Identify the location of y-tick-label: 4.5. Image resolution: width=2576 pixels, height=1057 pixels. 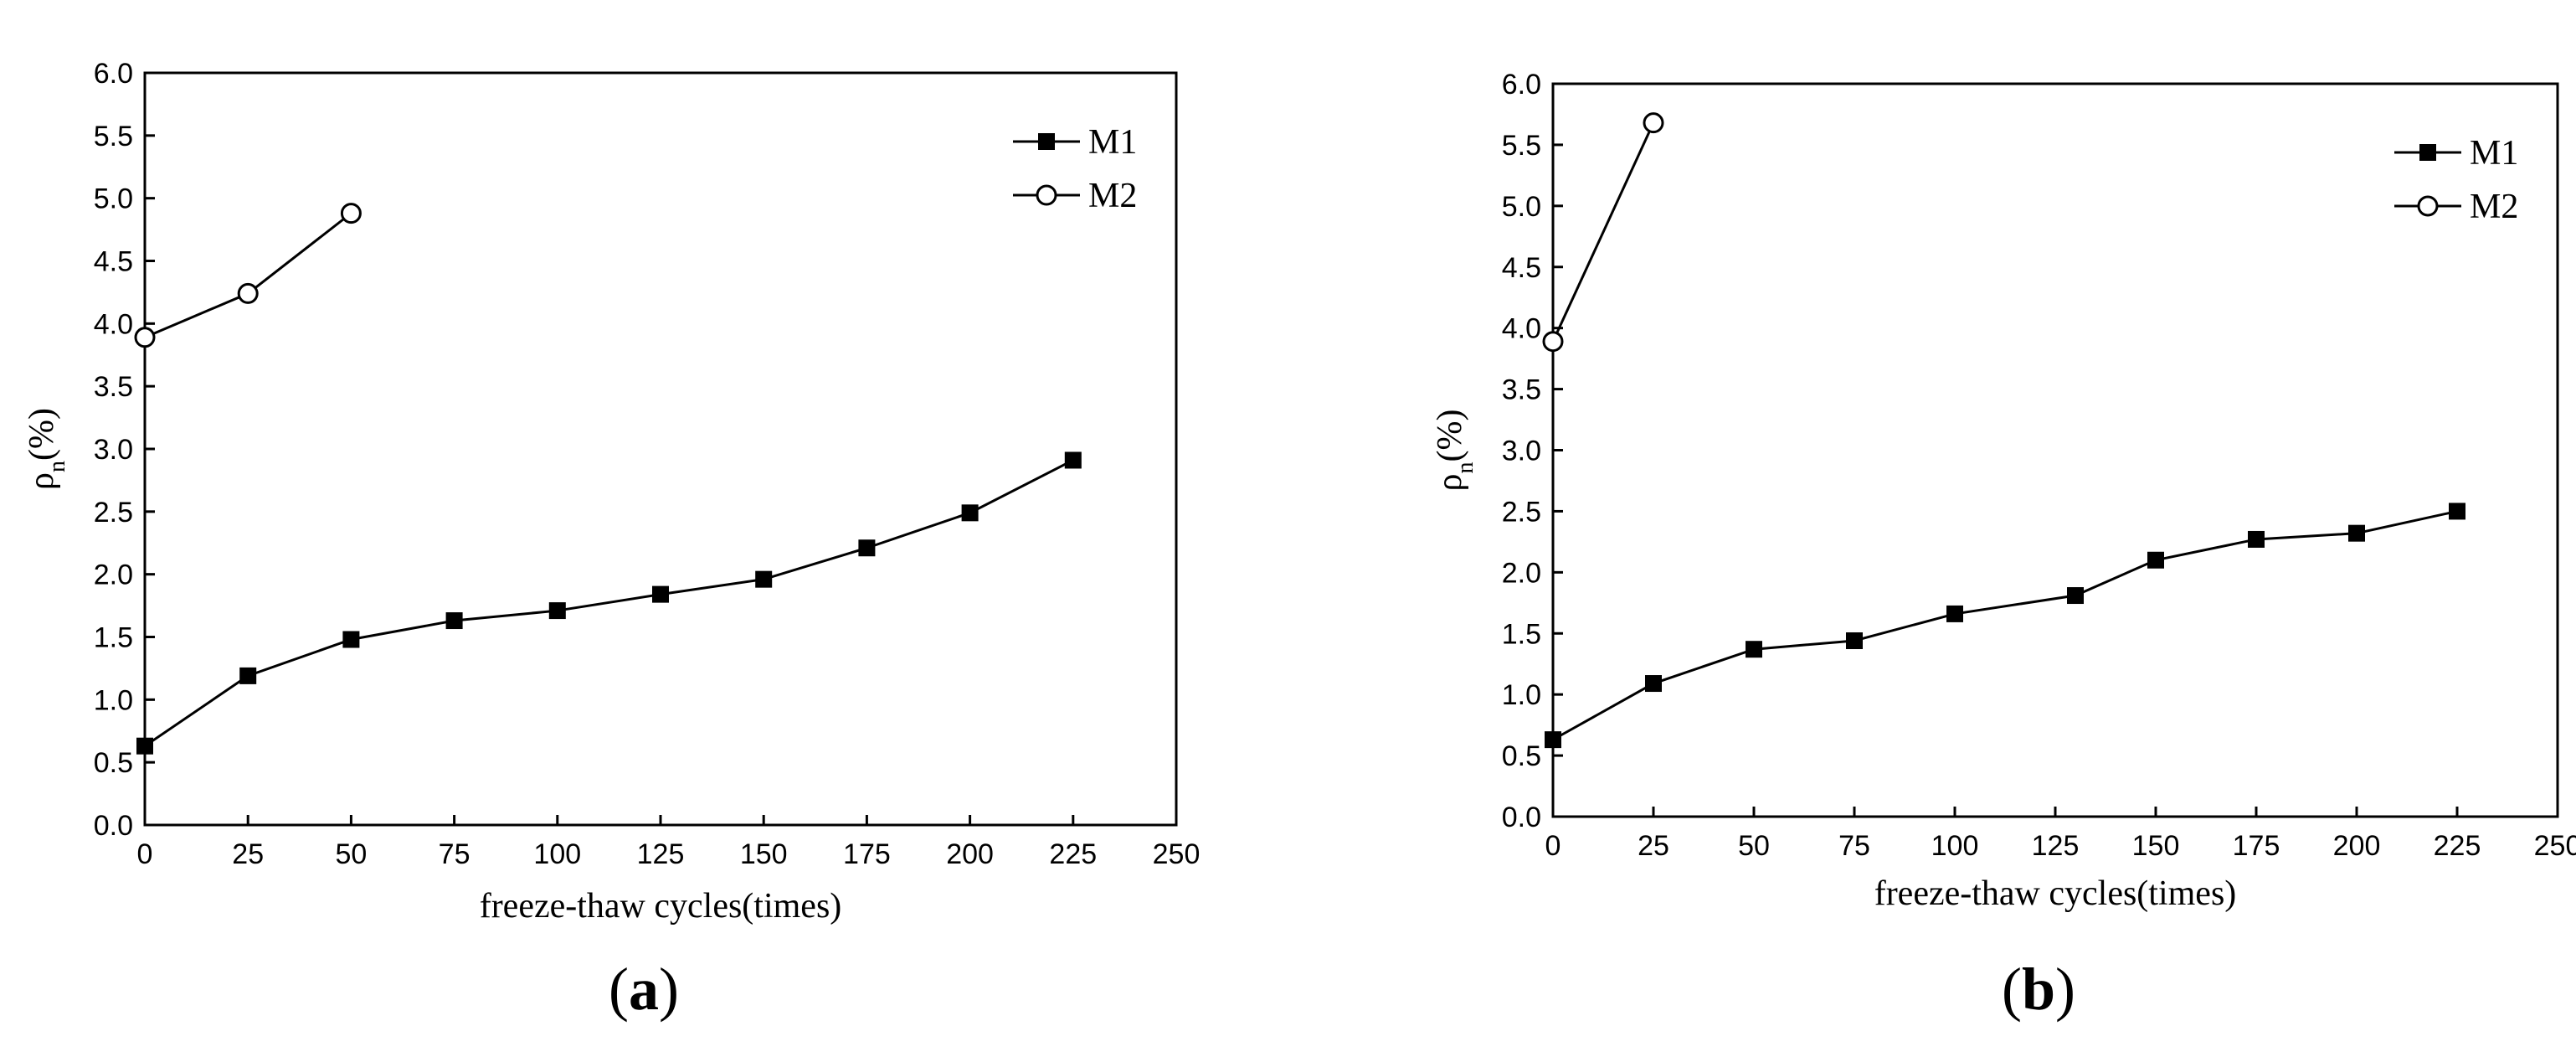
(114, 262).